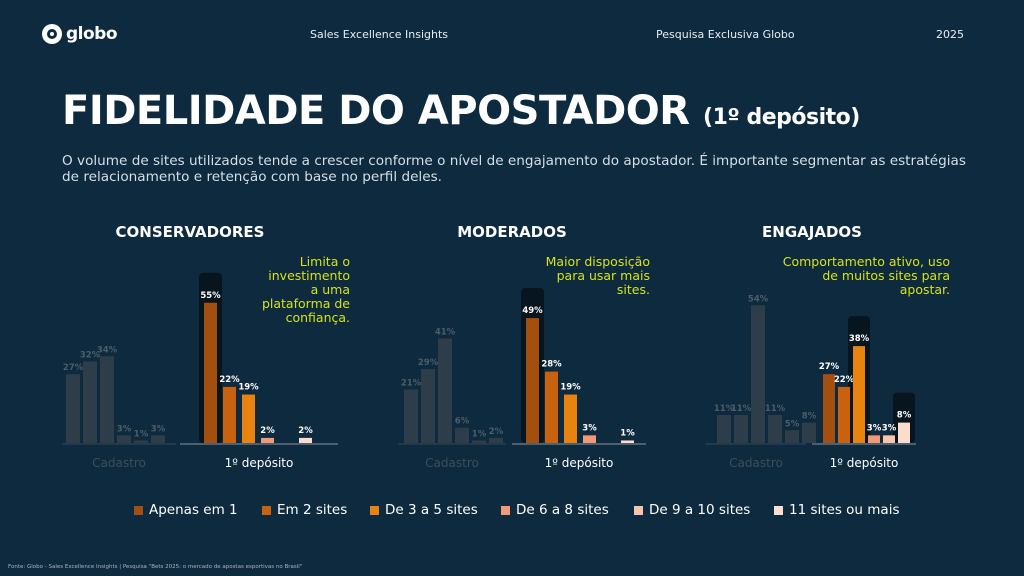 The image size is (1024, 576). I want to click on deposito-value-label: 27%, so click(829, 367).